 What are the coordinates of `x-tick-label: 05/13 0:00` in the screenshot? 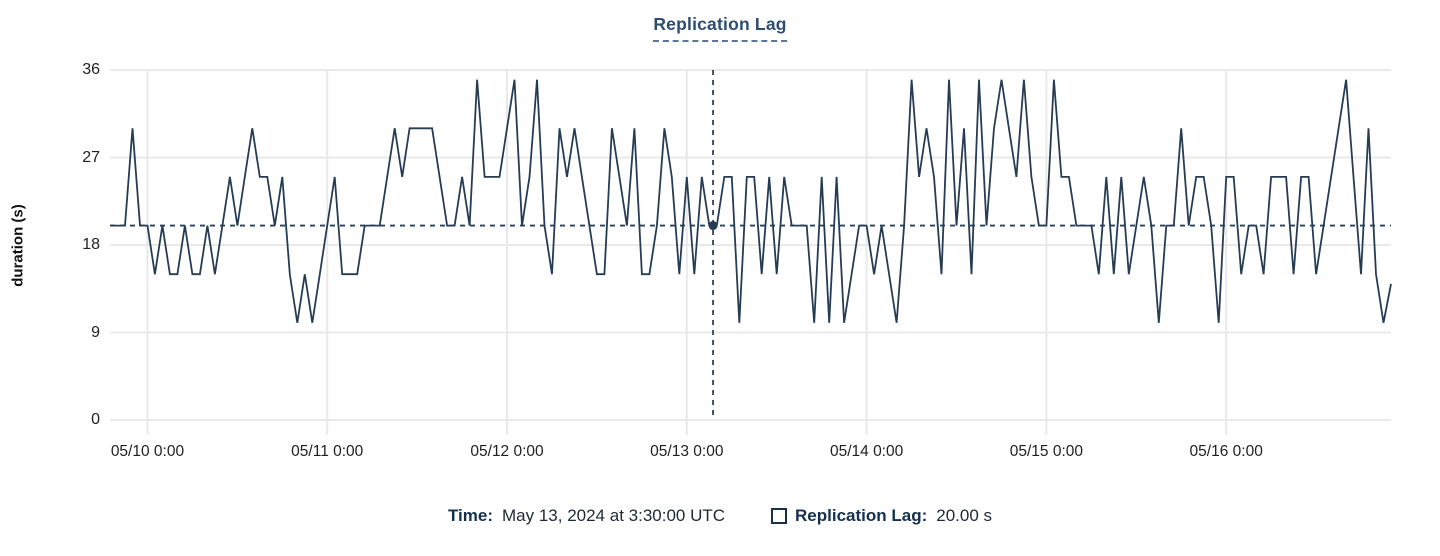 It's located at (687, 451).